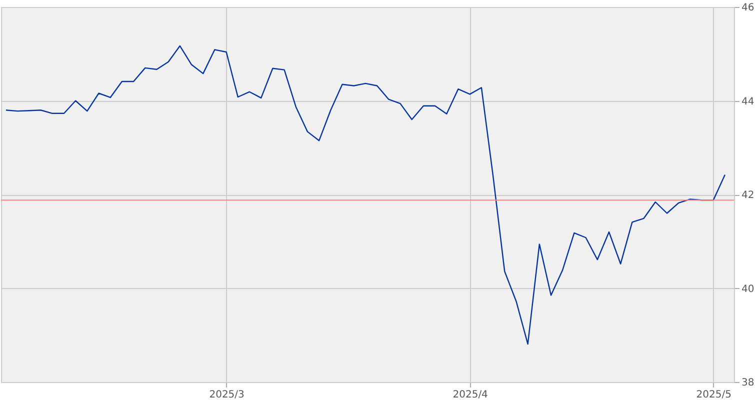  What do you see at coordinates (748, 289) in the screenshot?
I see `y-tick-label: 40` at bounding box center [748, 289].